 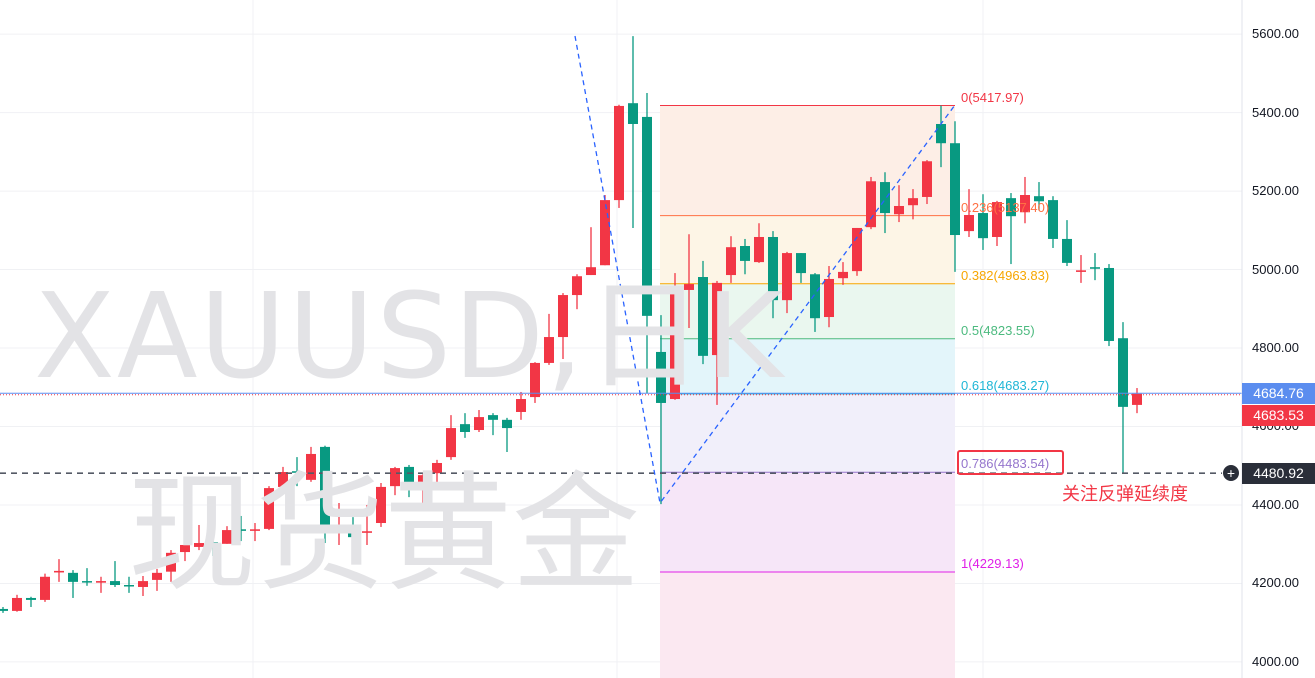 I want to click on fib-level-label: 0(5417.97), so click(x=992, y=97).